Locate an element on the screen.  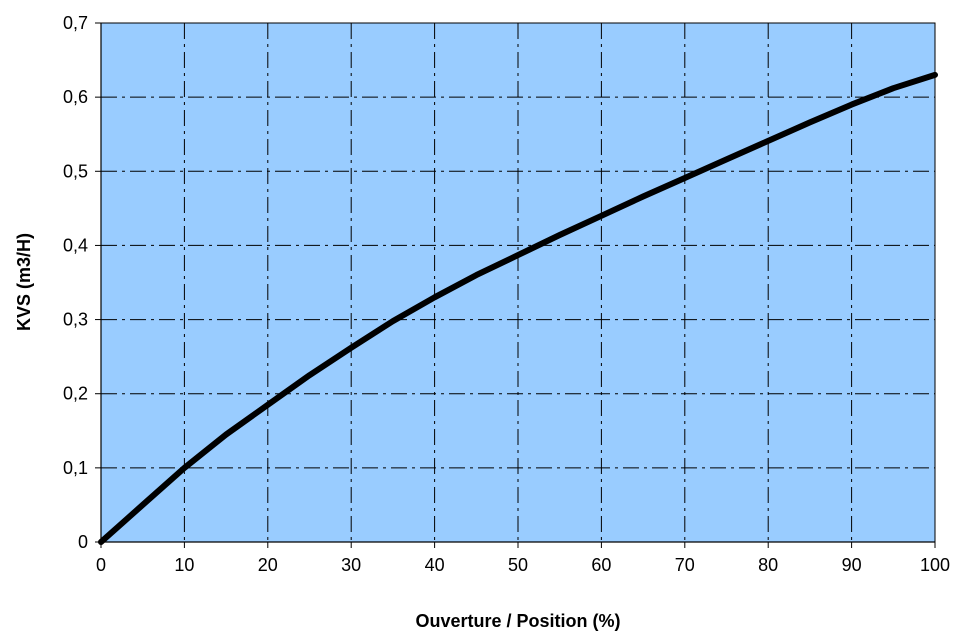
y-tick-label: 0,1 is located at coordinates (75, 468).